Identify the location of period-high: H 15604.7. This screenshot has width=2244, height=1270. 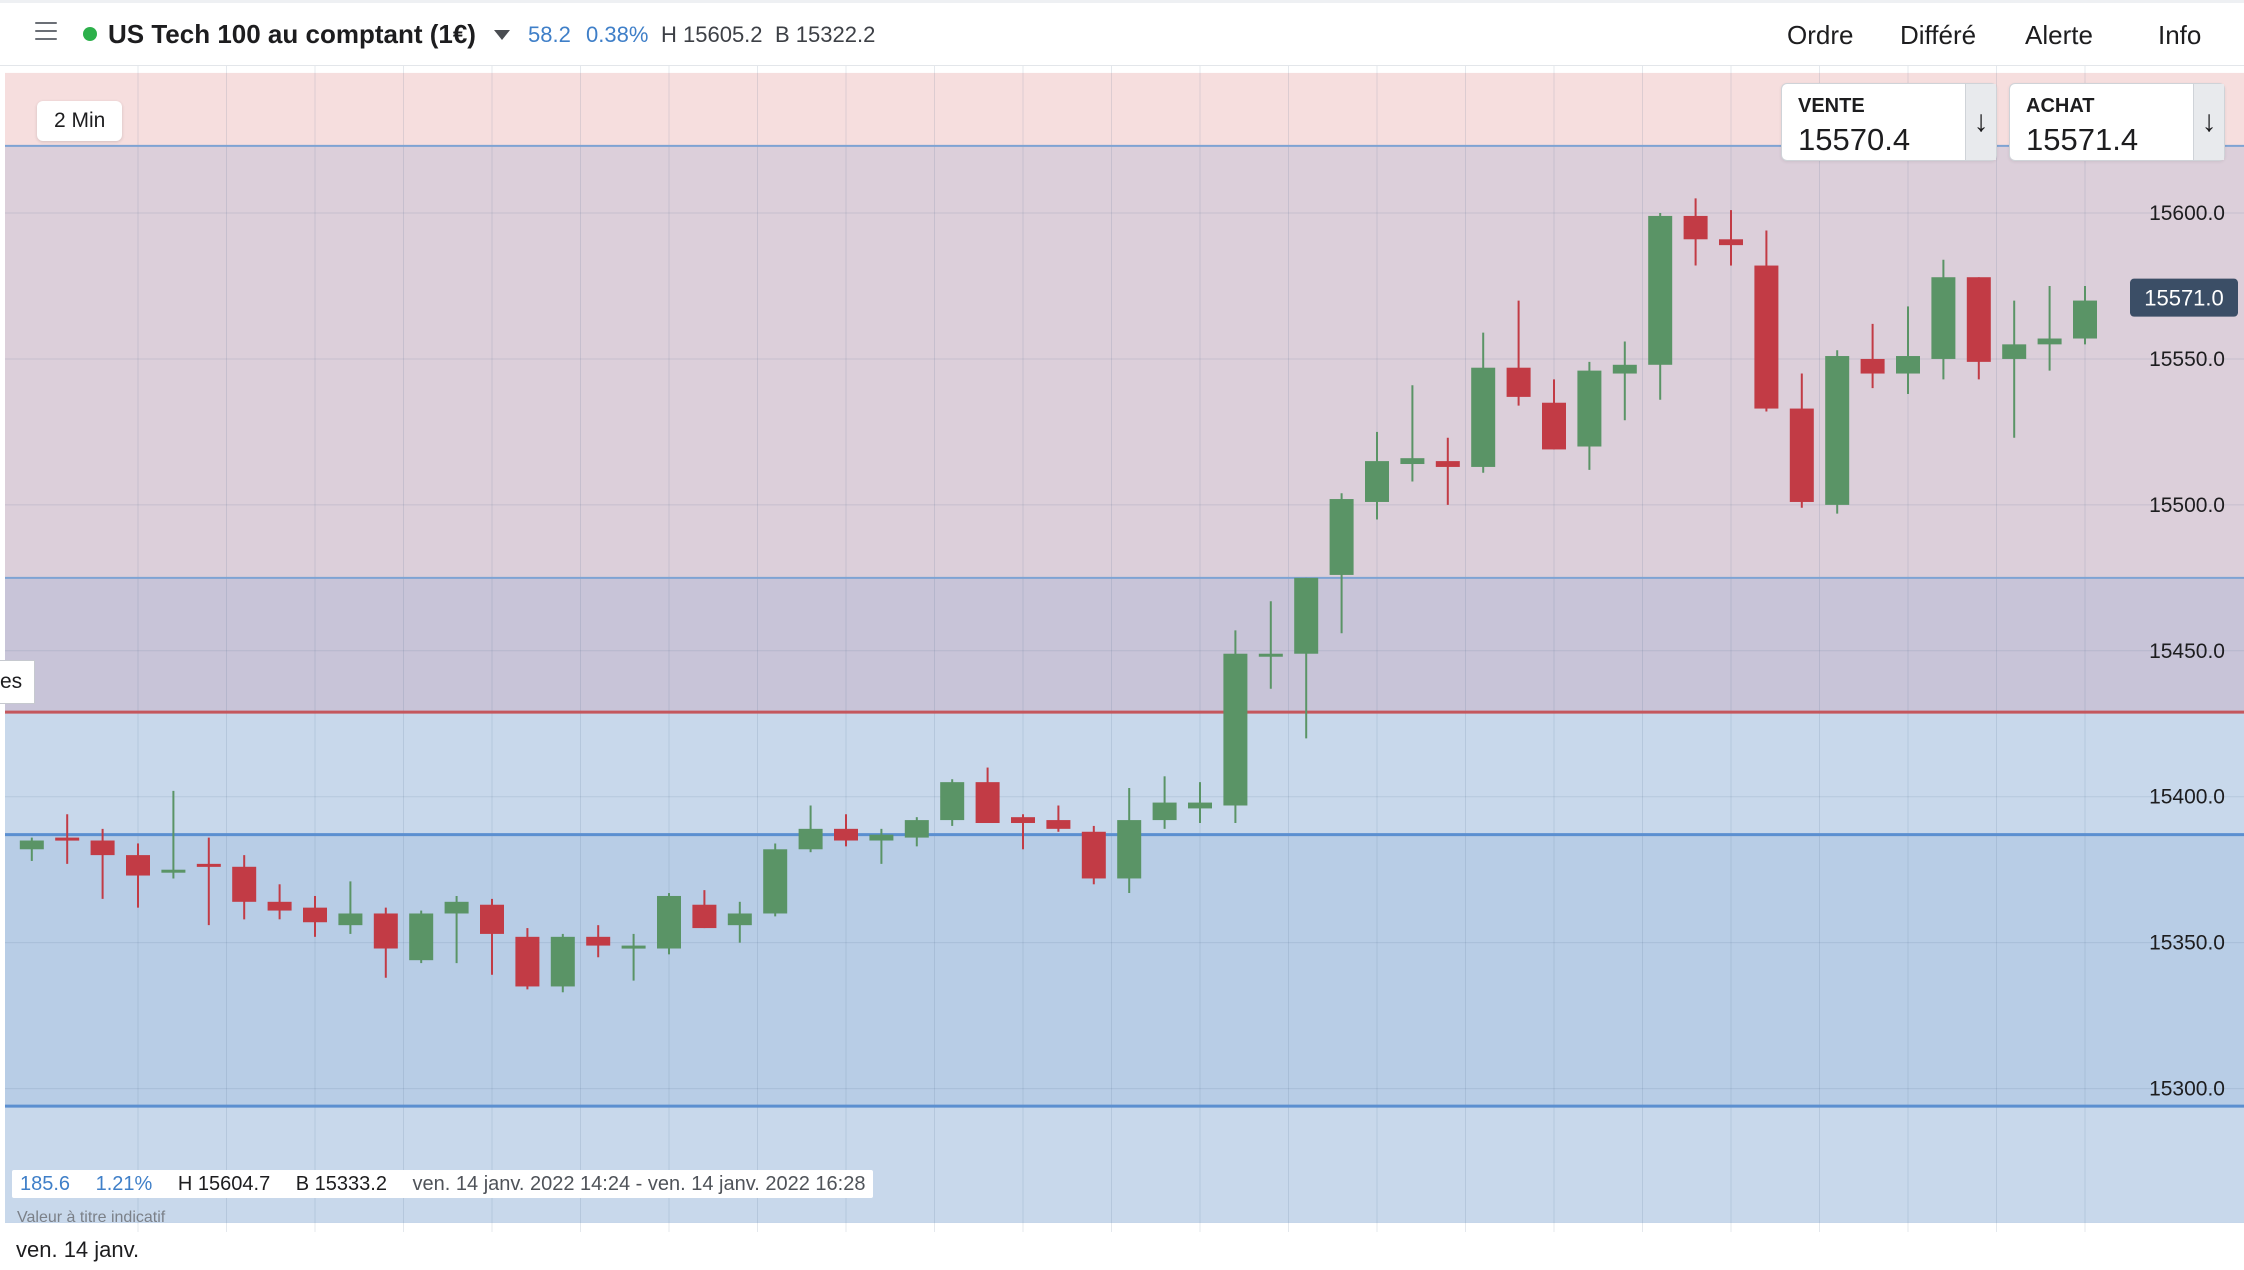
(224, 1184).